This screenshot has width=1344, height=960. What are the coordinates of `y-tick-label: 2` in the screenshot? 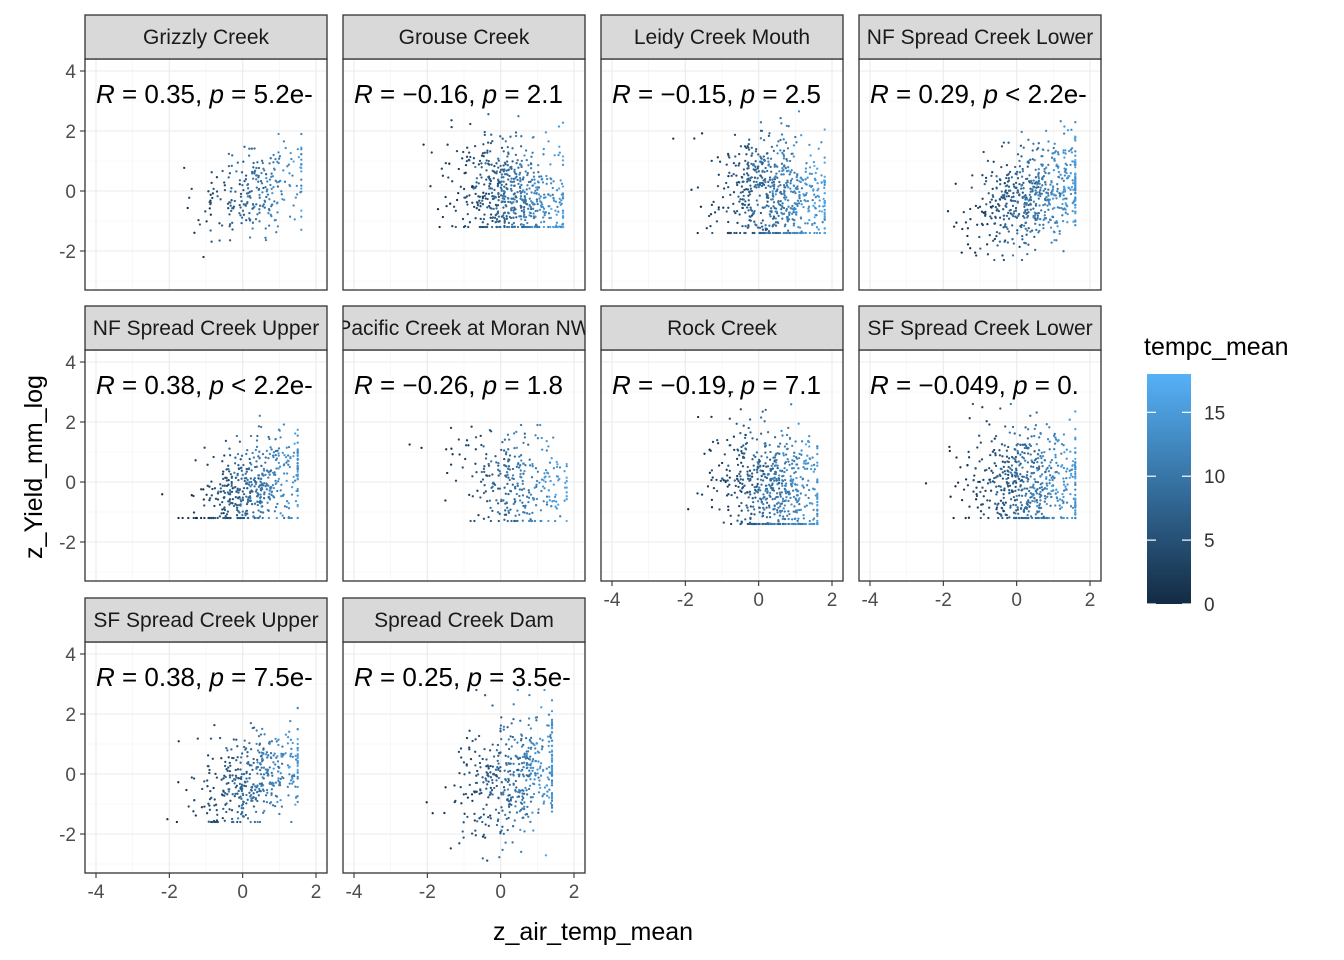 It's located at (70, 132).